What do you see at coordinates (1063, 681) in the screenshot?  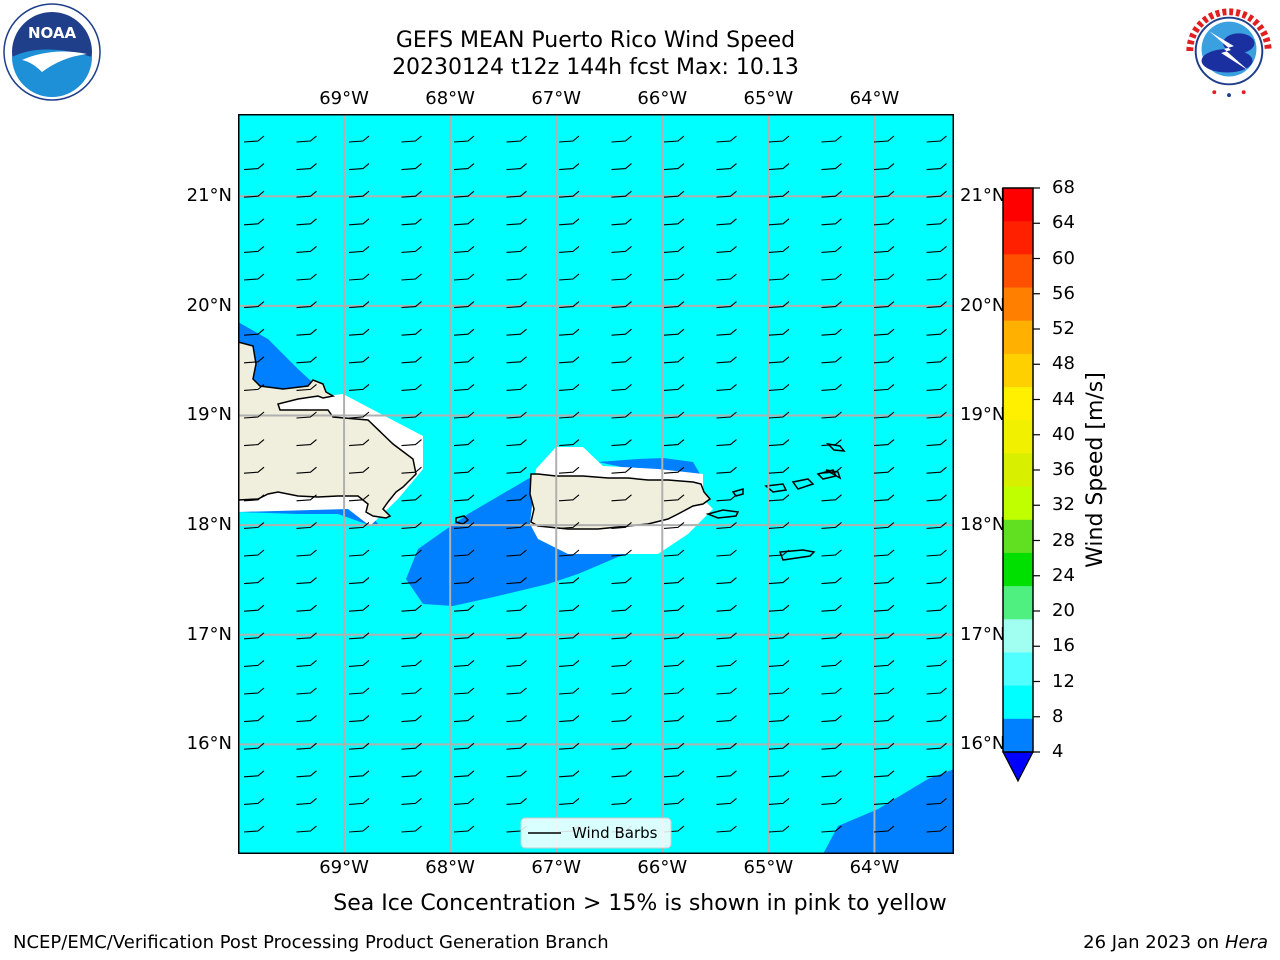 I see `colorbar-tick-label: 12` at bounding box center [1063, 681].